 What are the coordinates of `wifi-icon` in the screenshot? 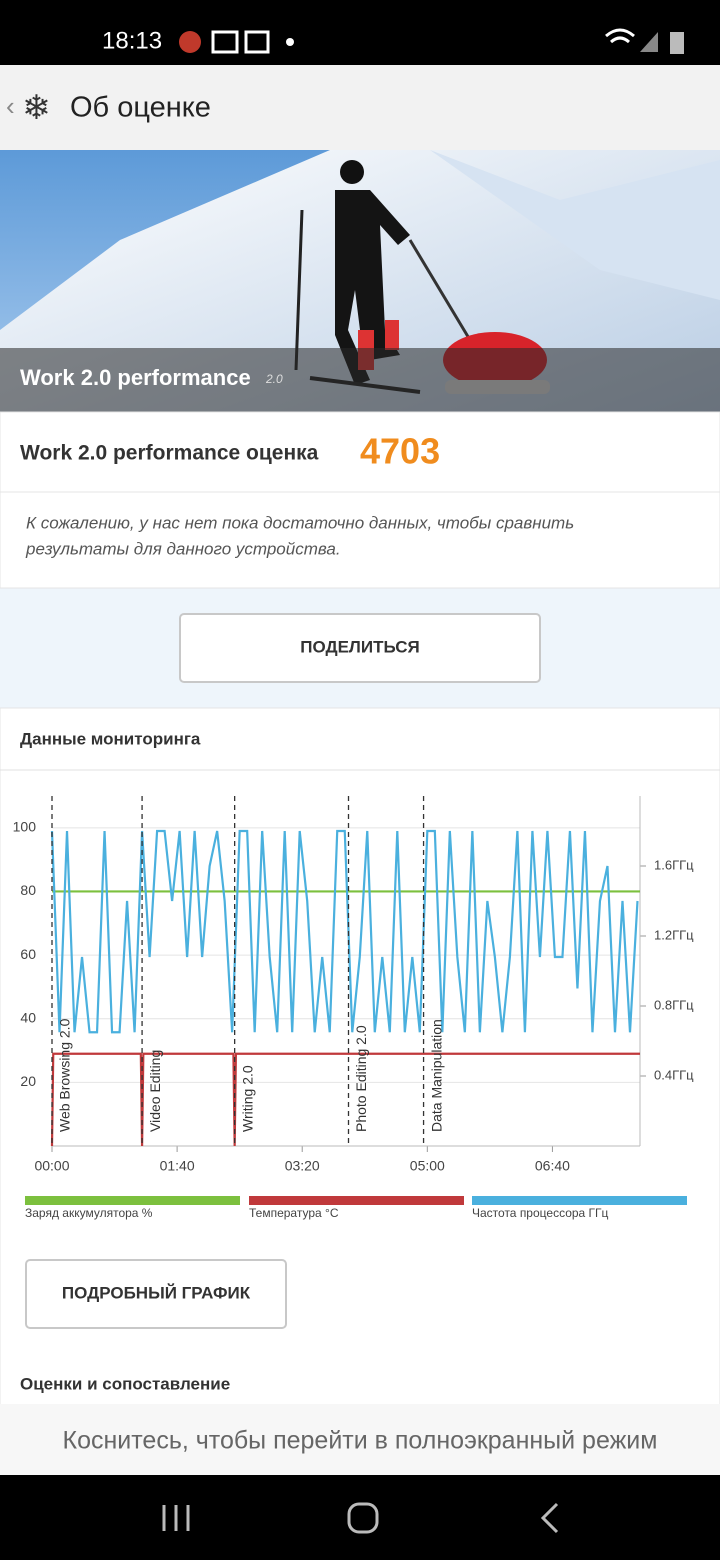 It's located at (620, 36).